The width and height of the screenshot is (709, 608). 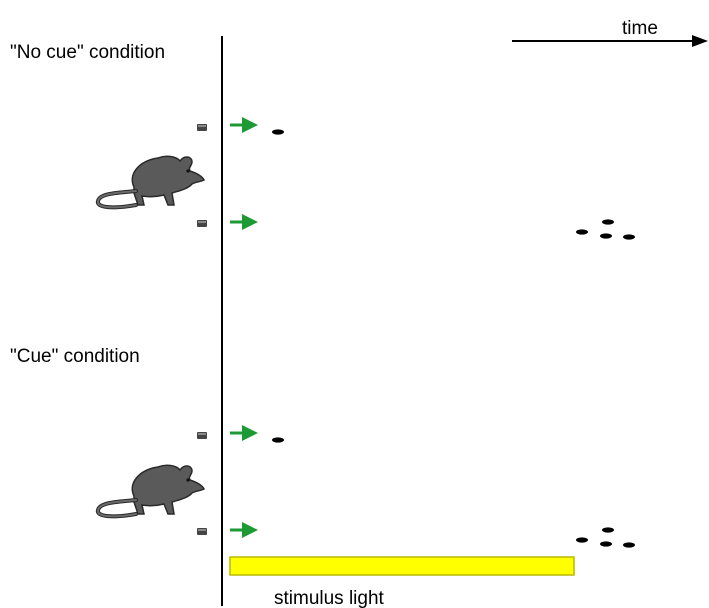 I want to click on stimulus-light-bar, so click(x=402, y=566).